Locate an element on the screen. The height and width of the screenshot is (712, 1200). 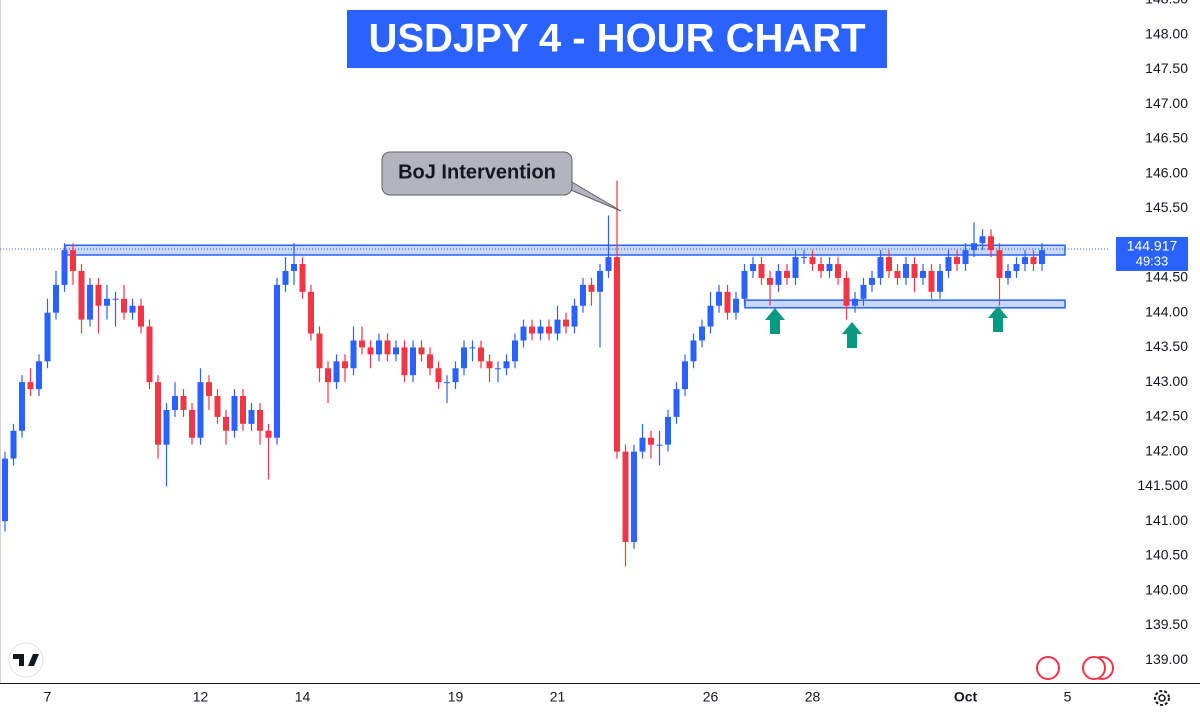
x-tick-label: 21 is located at coordinates (558, 697).